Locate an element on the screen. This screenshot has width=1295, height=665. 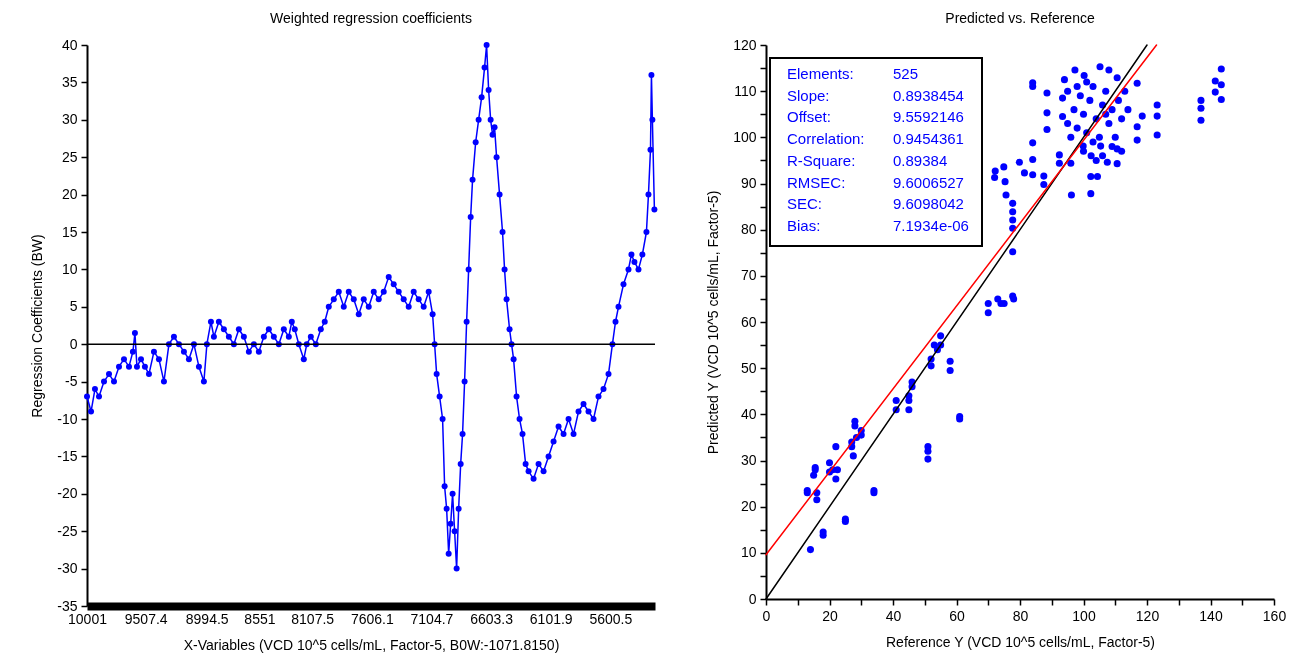
y-tick-label: 110 is located at coordinates (745, 90).